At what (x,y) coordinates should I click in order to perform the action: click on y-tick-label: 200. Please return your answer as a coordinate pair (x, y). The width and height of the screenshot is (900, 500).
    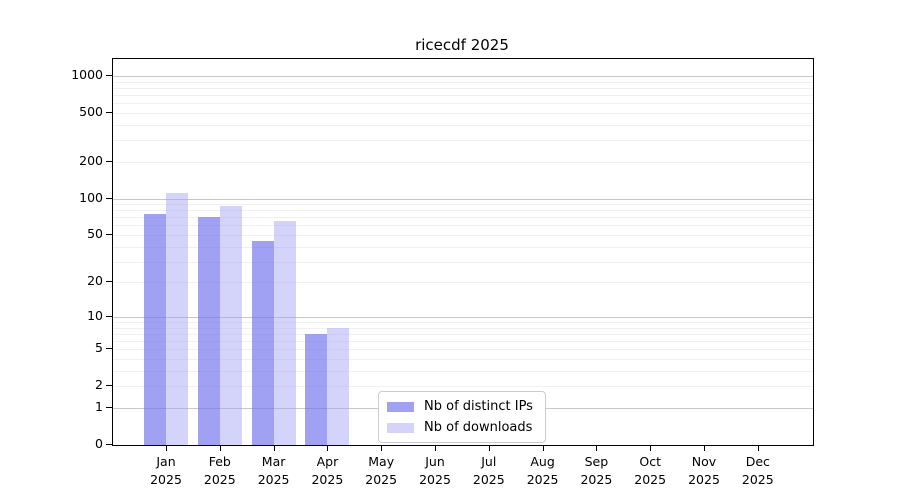
    Looking at the image, I should click on (91, 160).